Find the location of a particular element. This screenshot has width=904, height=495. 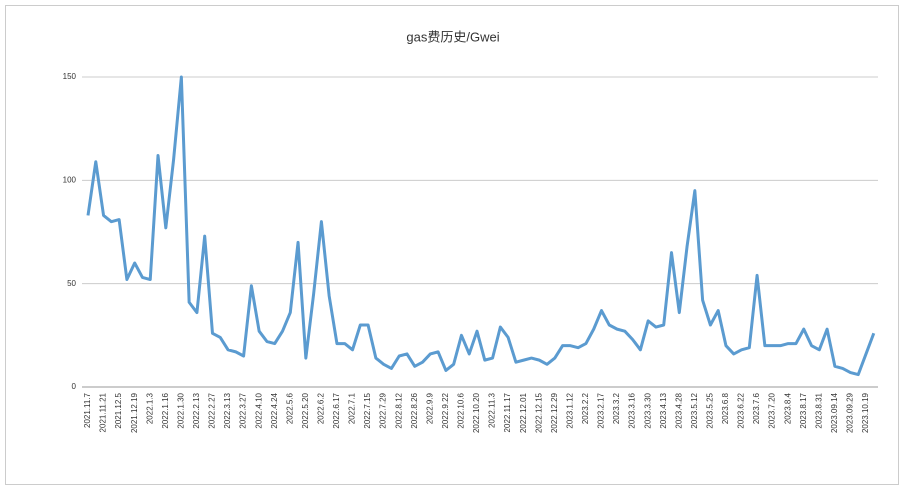

x-tick-label: 2023.8.17 is located at coordinates (803, 410).